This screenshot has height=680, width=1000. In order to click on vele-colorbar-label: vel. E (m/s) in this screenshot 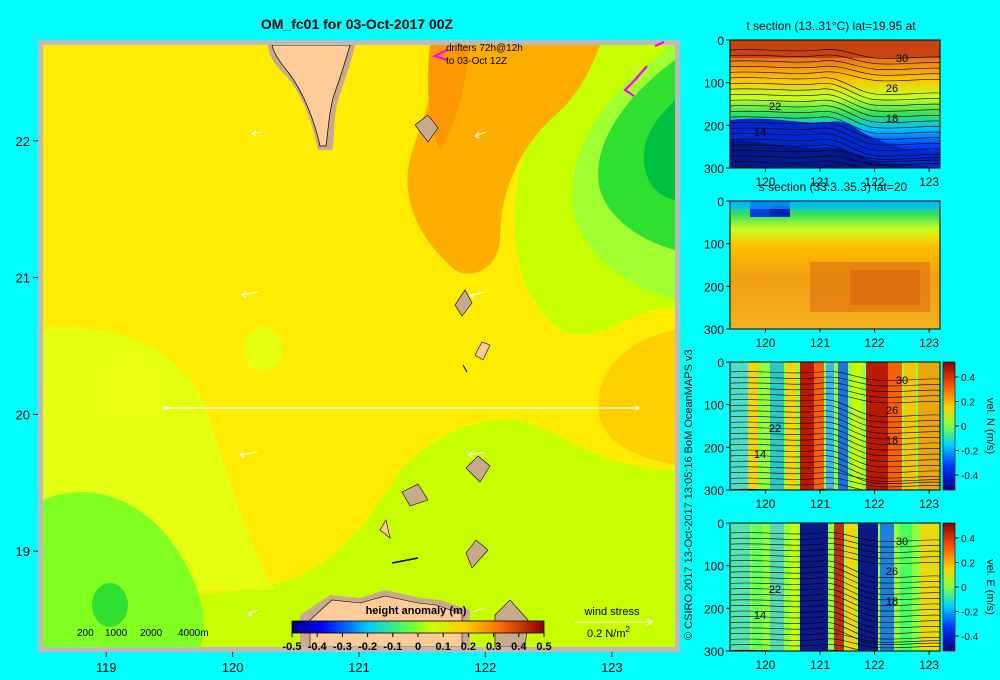, I will do `click(990, 587)`.